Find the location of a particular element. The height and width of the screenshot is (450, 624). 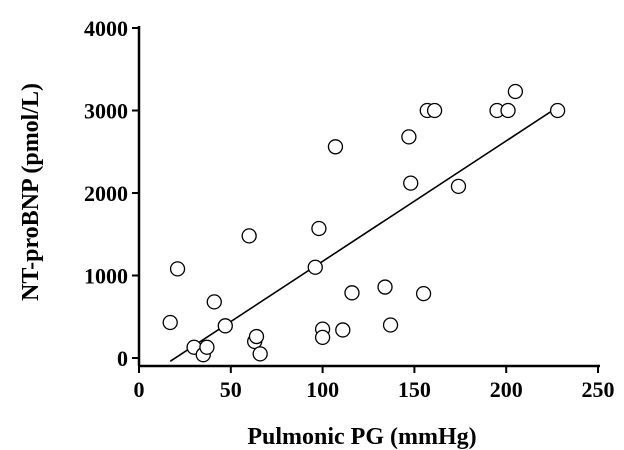

x-tick-label: 100 is located at coordinates (322, 389).